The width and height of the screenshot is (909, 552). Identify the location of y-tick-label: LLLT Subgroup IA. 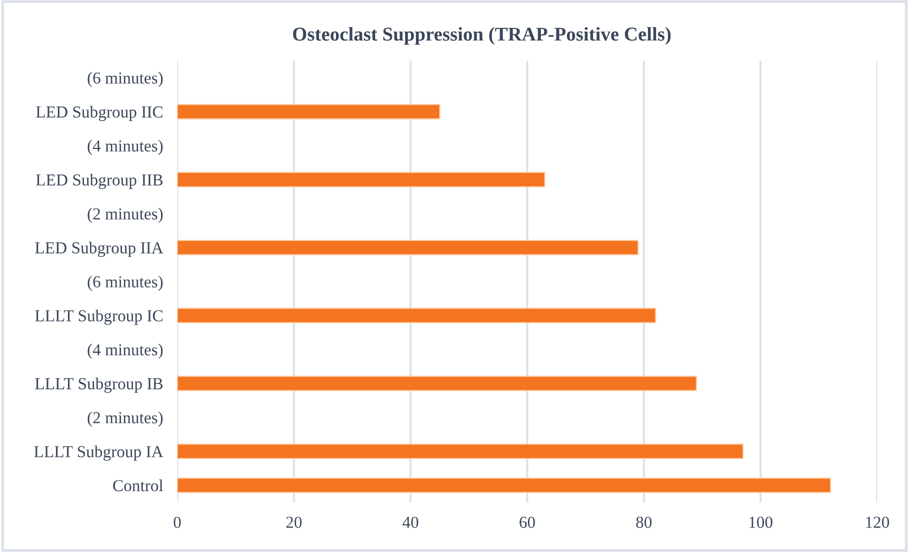
(99, 453).